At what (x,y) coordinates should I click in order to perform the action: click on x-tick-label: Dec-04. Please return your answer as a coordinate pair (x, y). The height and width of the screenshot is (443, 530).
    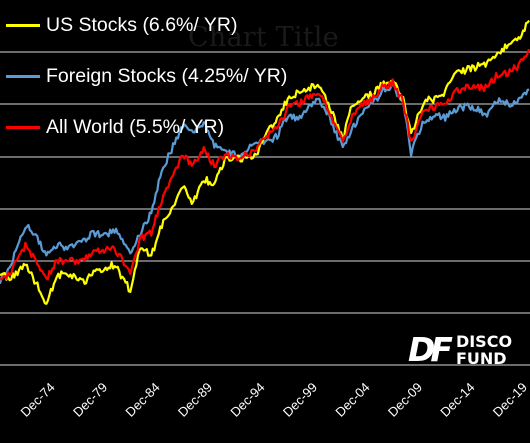
    Looking at the image, I should click on (352, 400).